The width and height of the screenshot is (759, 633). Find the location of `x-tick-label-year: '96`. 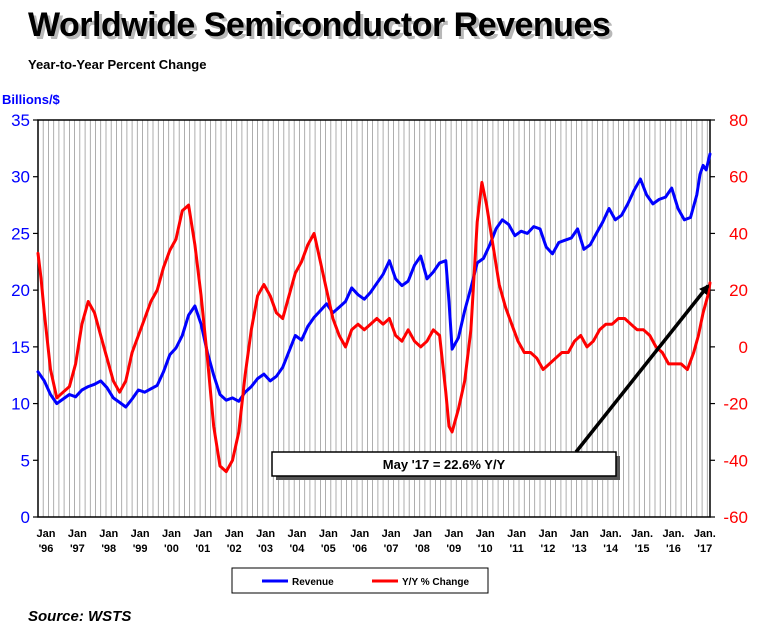

x-tick-label-year: '96 is located at coordinates (46, 549).